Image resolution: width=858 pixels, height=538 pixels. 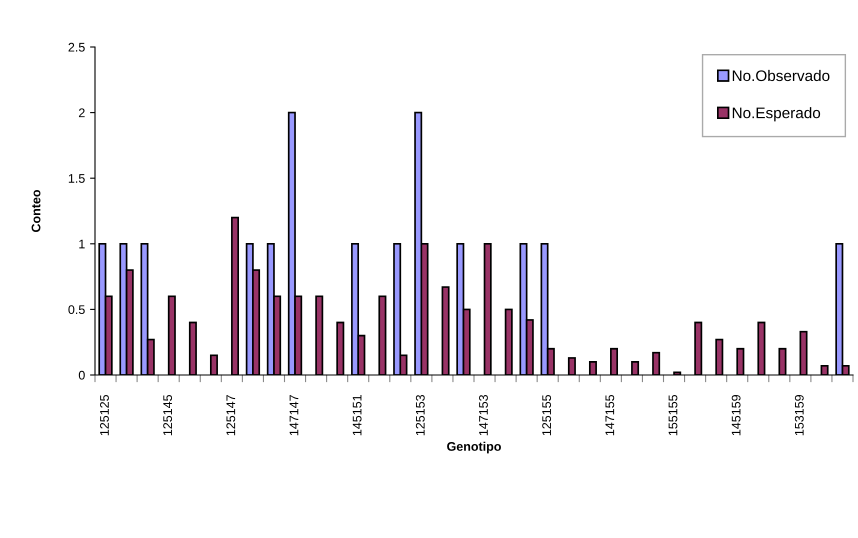 I want to click on y-tick-label: 1.5, so click(x=76, y=178).